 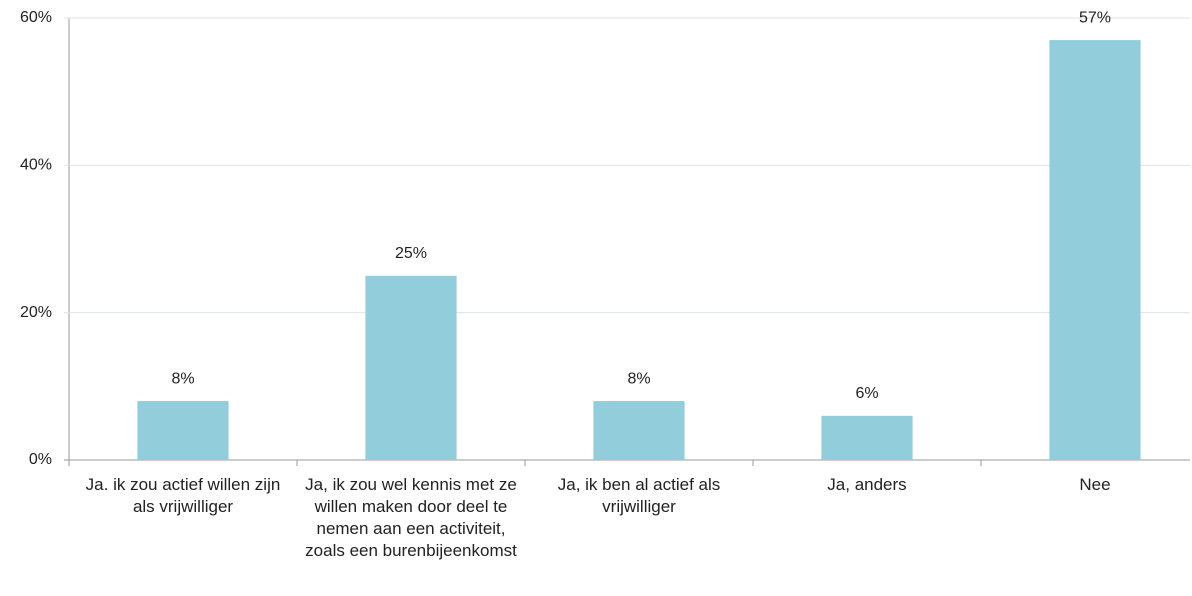 What do you see at coordinates (1095, 484) in the screenshot?
I see `x-tick-label: Nee` at bounding box center [1095, 484].